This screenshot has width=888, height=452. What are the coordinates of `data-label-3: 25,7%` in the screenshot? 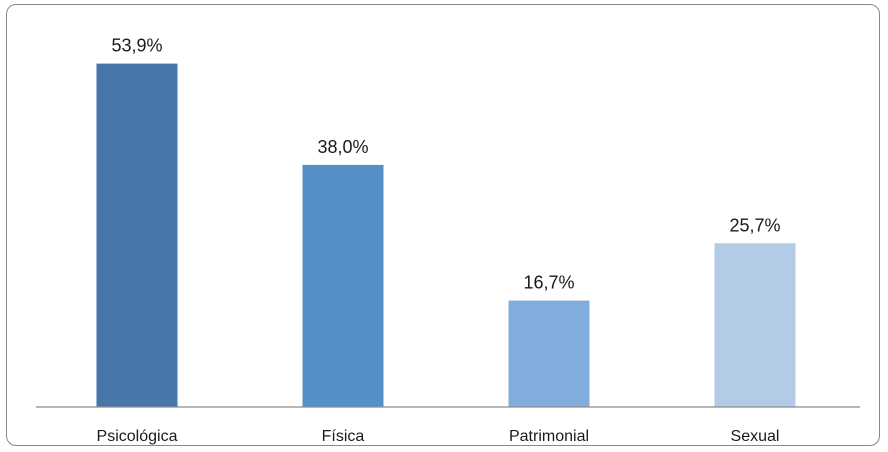 It's located at (754, 225).